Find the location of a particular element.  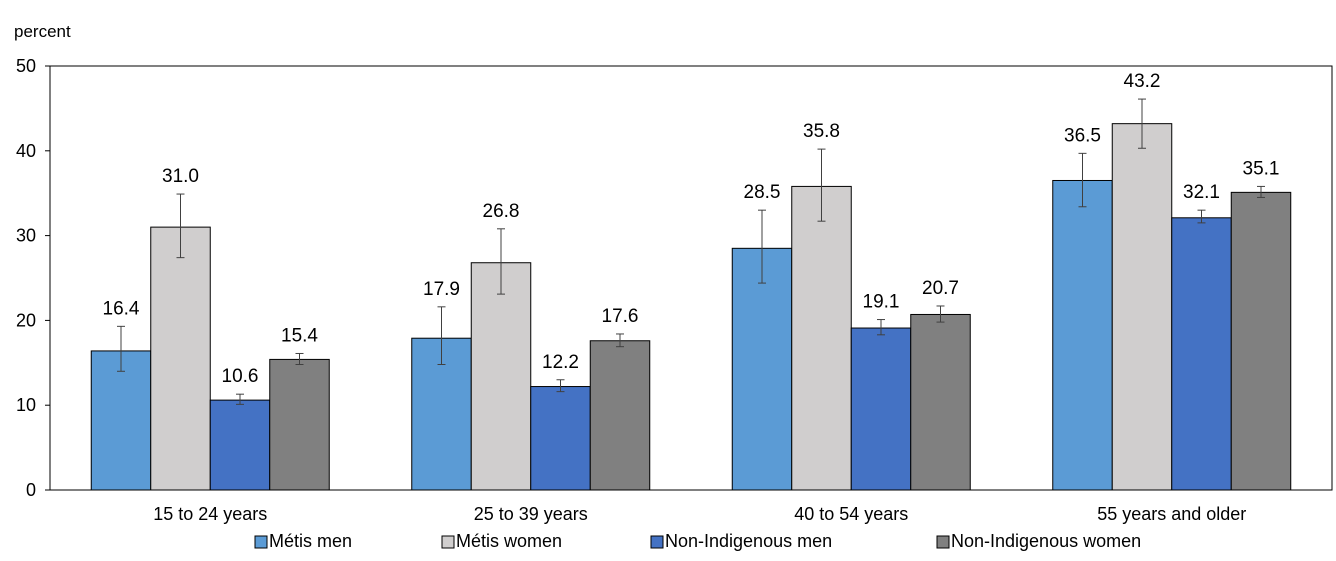

legend-label: Non-Indigenous women is located at coordinates (1046, 541).